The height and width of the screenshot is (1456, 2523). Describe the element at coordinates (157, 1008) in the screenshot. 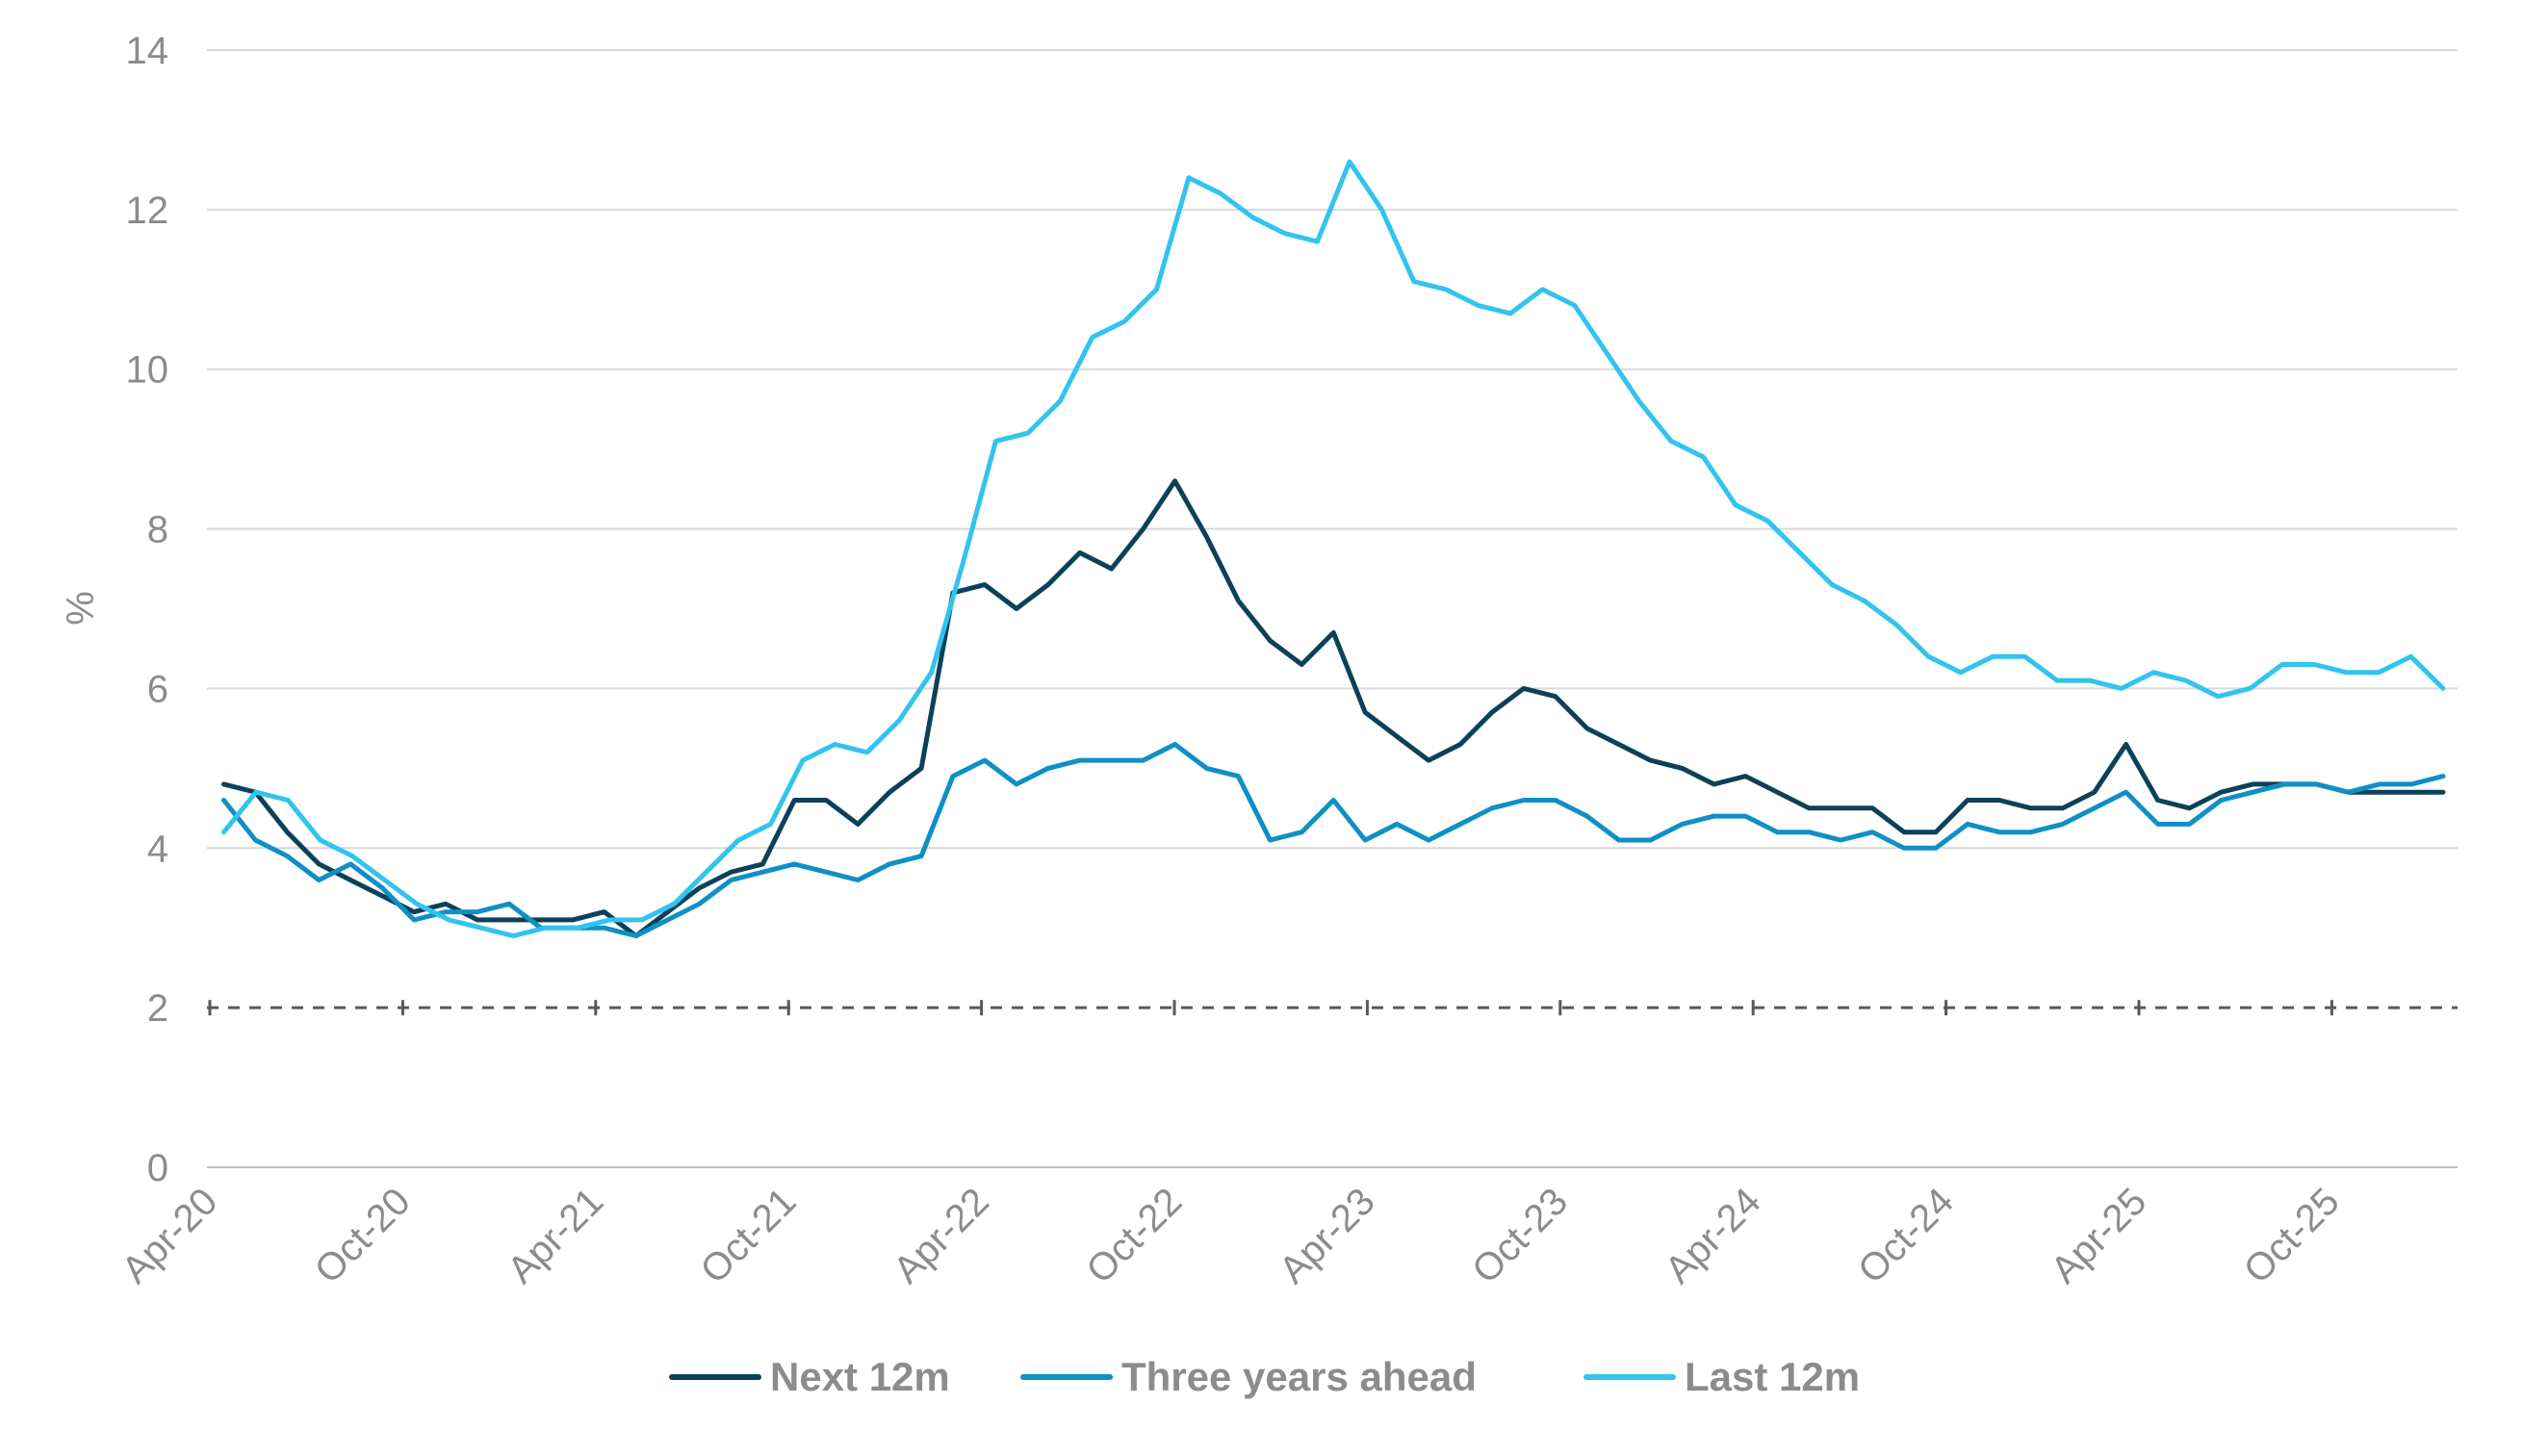

I see `y-tick-label: 2` at that location.